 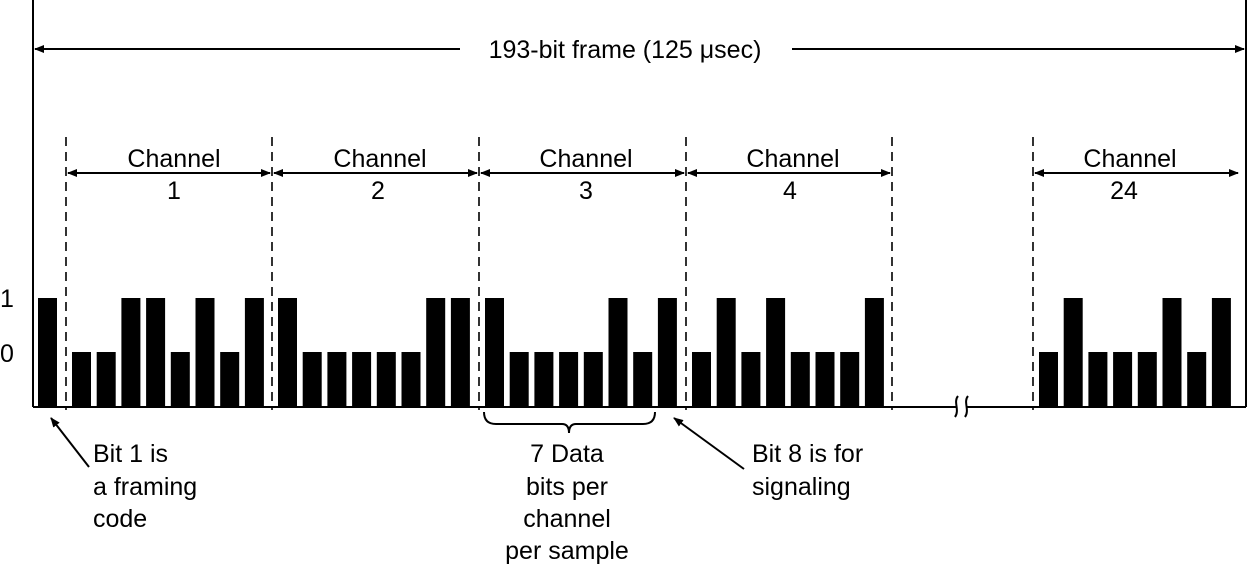 What do you see at coordinates (790, 191) in the screenshot?
I see `channel-4-number: 4` at bounding box center [790, 191].